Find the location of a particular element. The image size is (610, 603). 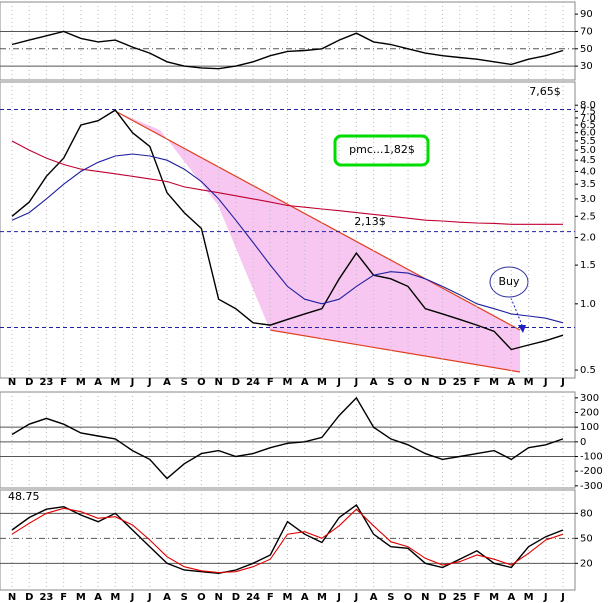

y-tick-label: 300 is located at coordinates (589, 398).